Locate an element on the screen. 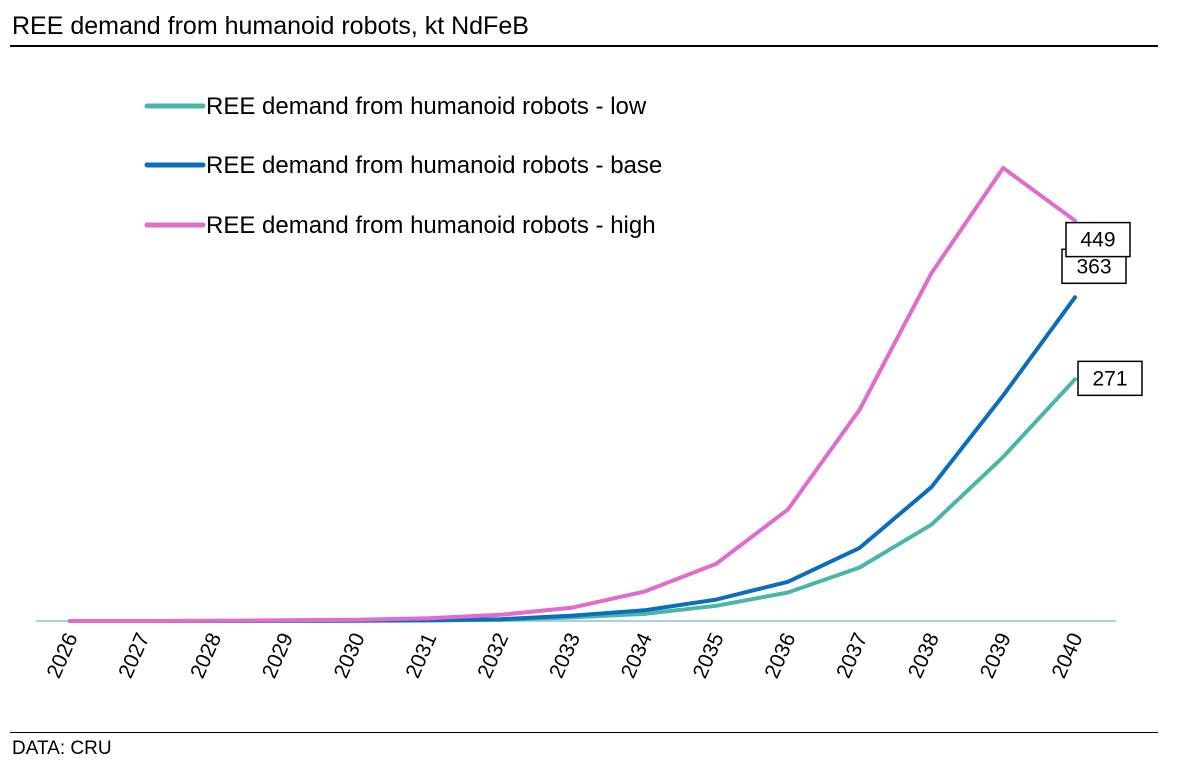 Image resolution: width=1182 pixels, height=767 pixels. legend-label: REE demand from humanoid robots - high is located at coordinates (431, 225).